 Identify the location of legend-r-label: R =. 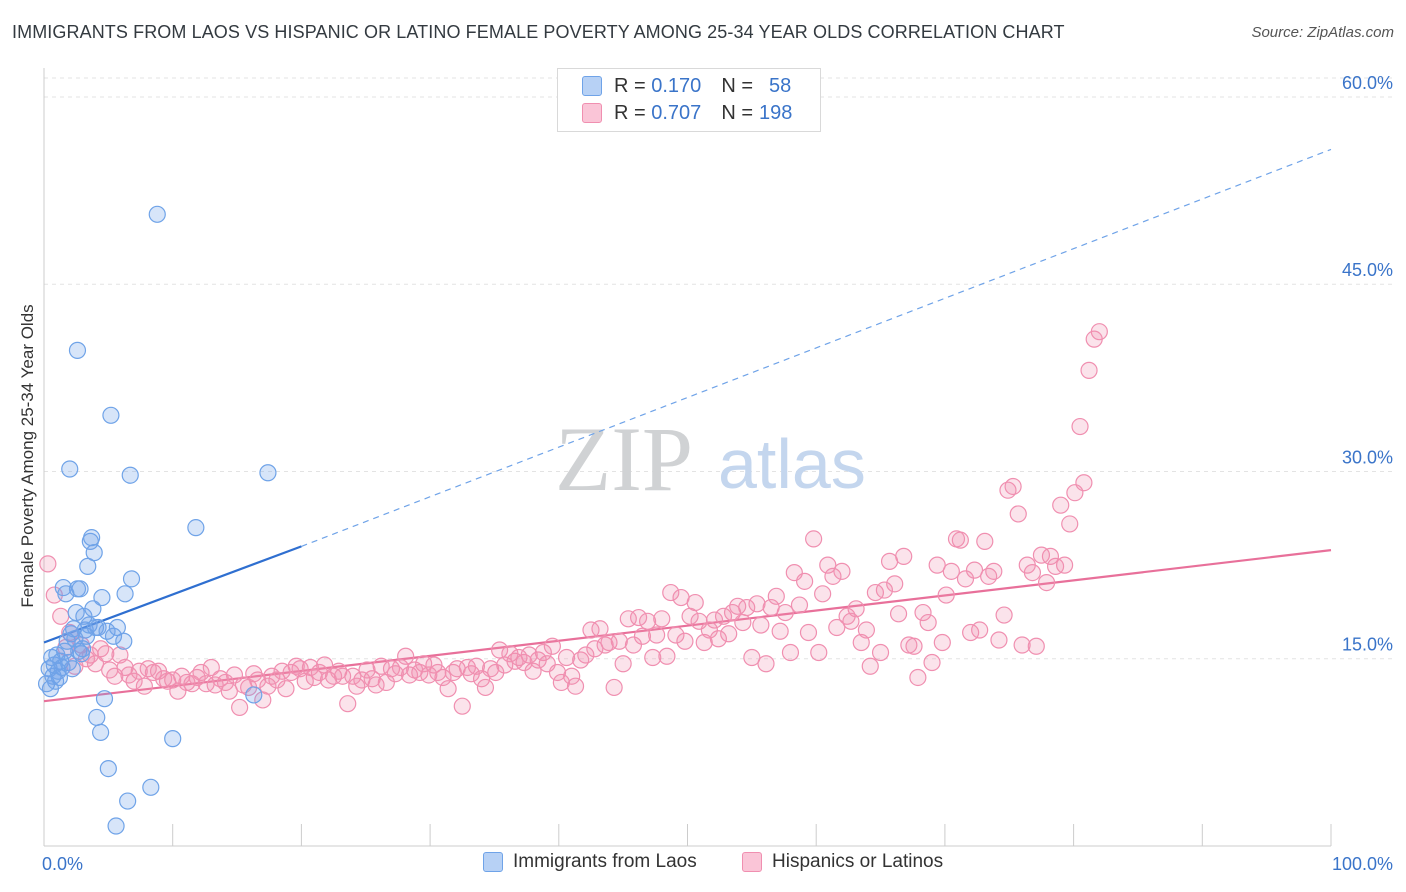
(630, 85).